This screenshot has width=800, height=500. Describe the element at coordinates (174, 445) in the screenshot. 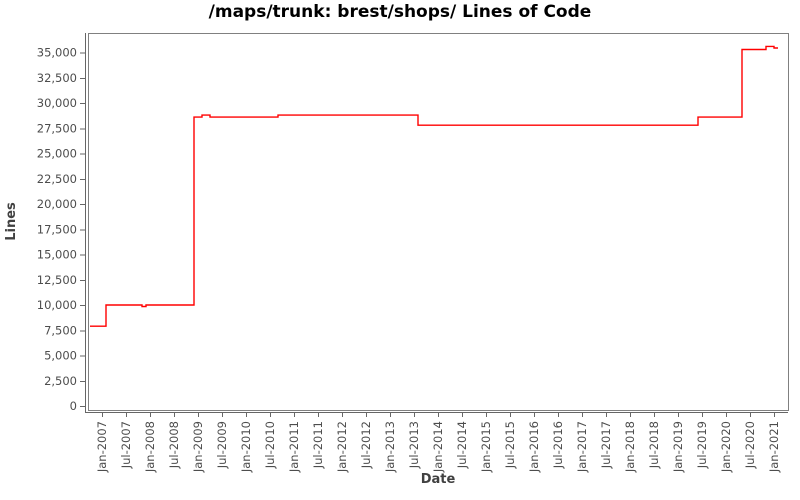

I see `x-tick-label: Jul-2008` at that location.